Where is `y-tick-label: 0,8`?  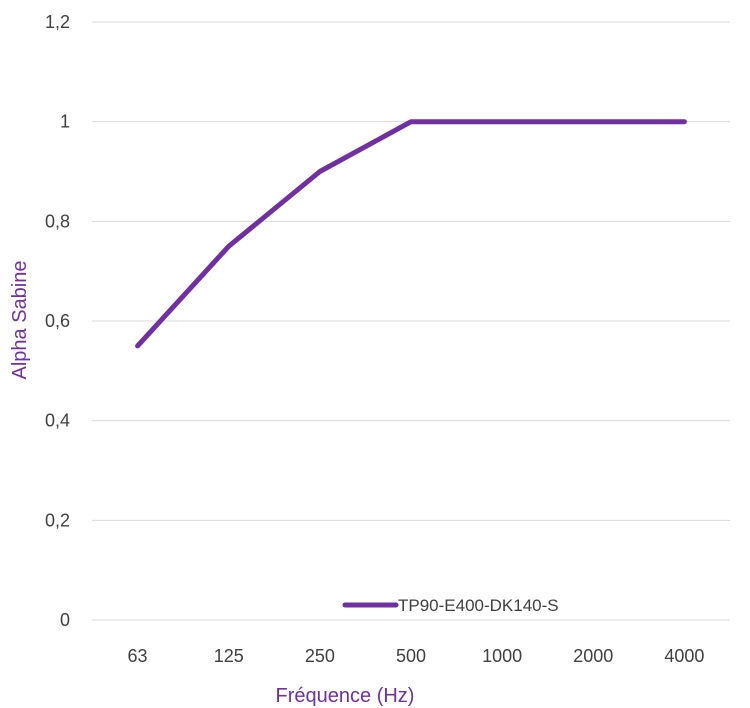 y-tick-label: 0,8 is located at coordinates (57, 221).